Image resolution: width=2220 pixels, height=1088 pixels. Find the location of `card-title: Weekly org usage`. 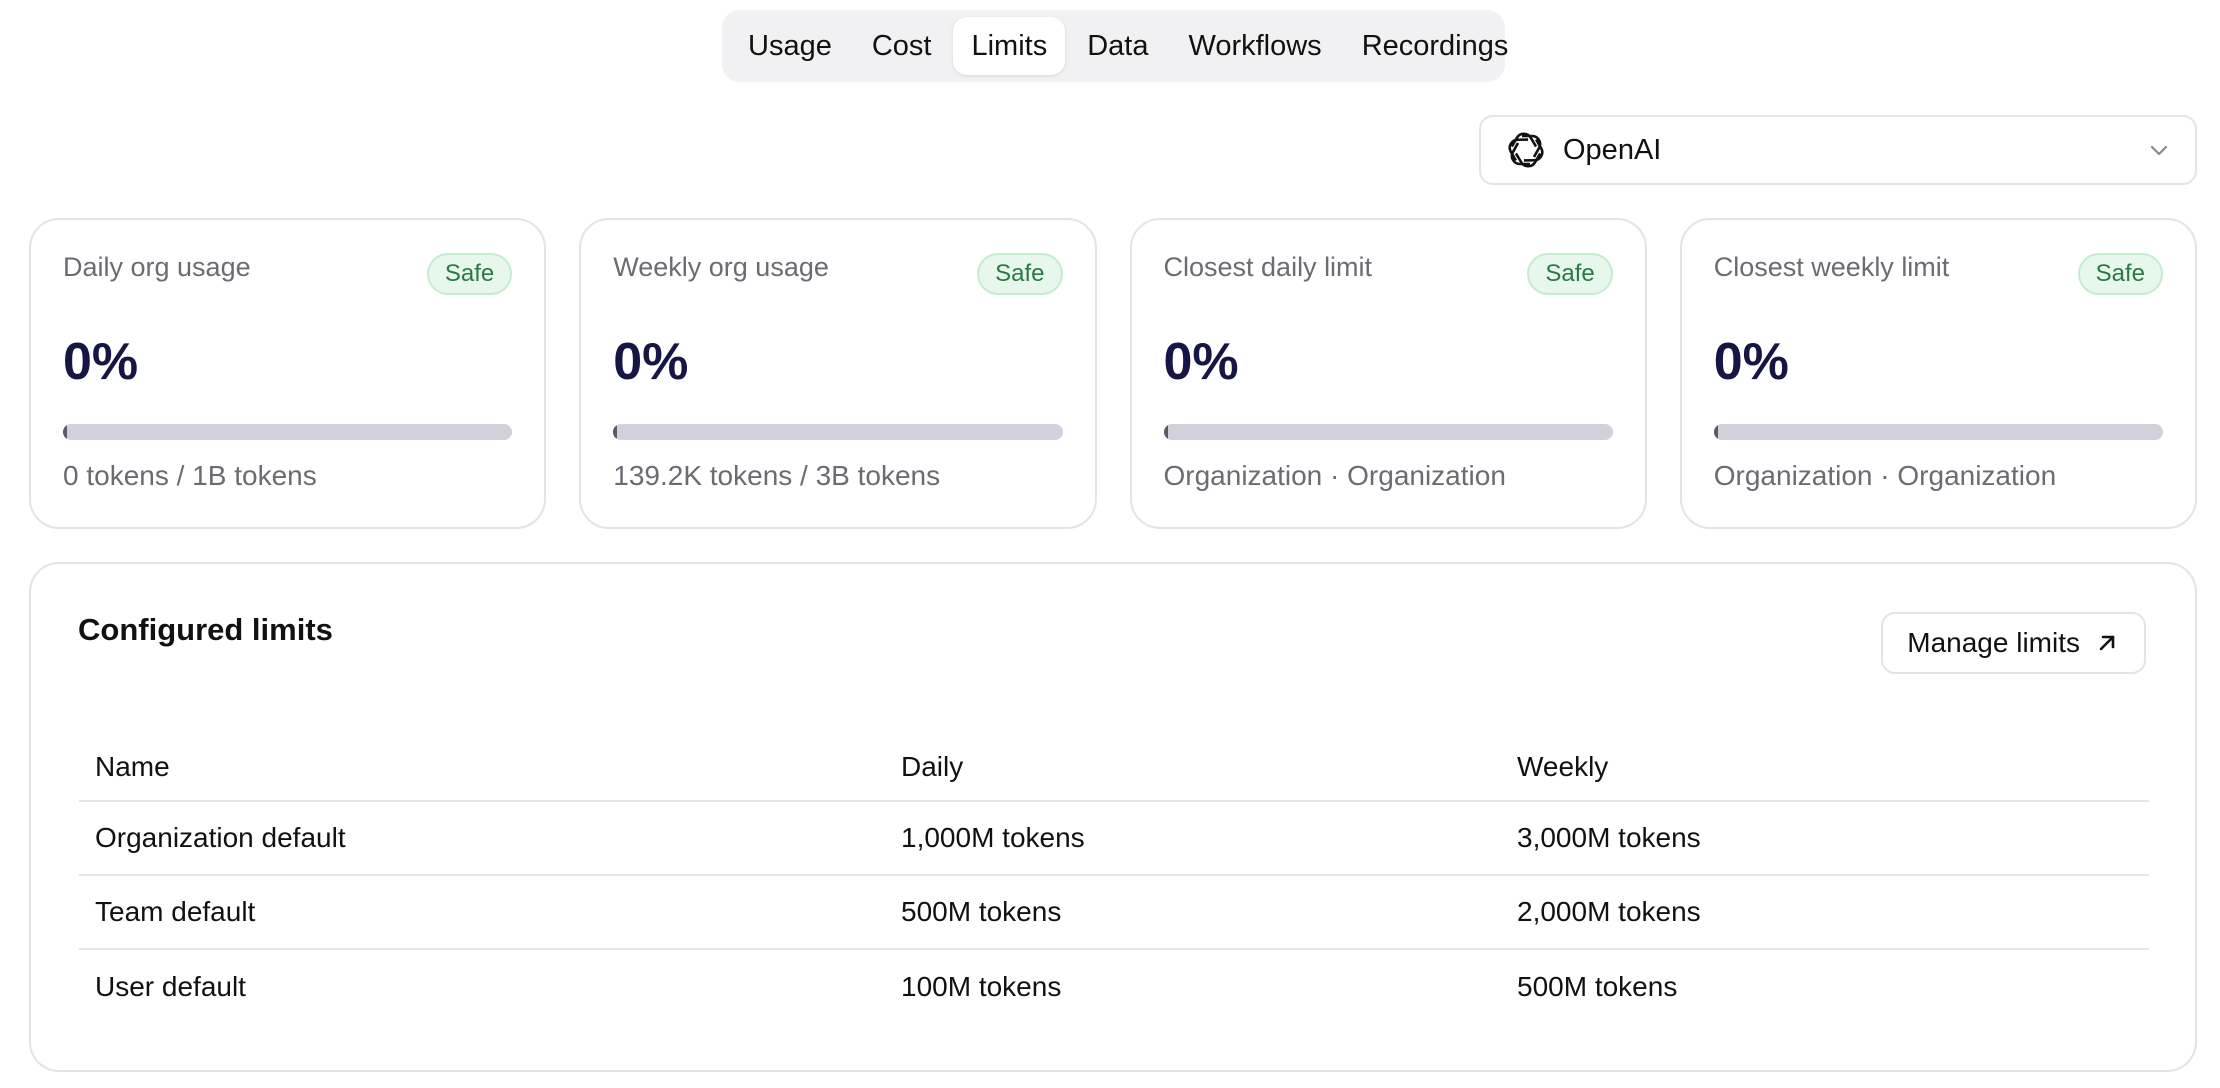

card-title: Weekly org usage is located at coordinates (721, 267).